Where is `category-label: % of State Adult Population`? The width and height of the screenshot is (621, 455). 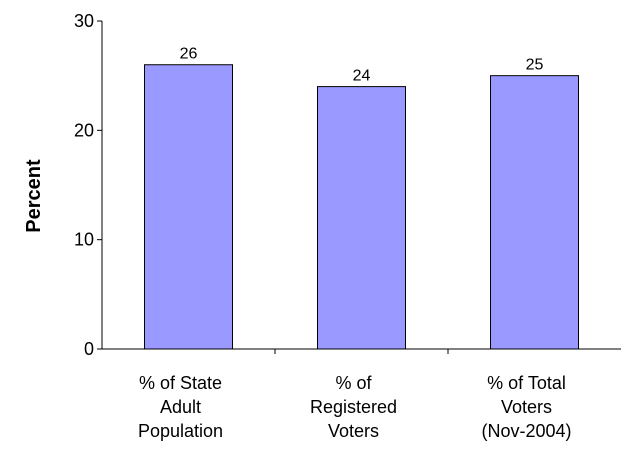 category-label: % of State Adult Population is located at coordinates (180, 407).